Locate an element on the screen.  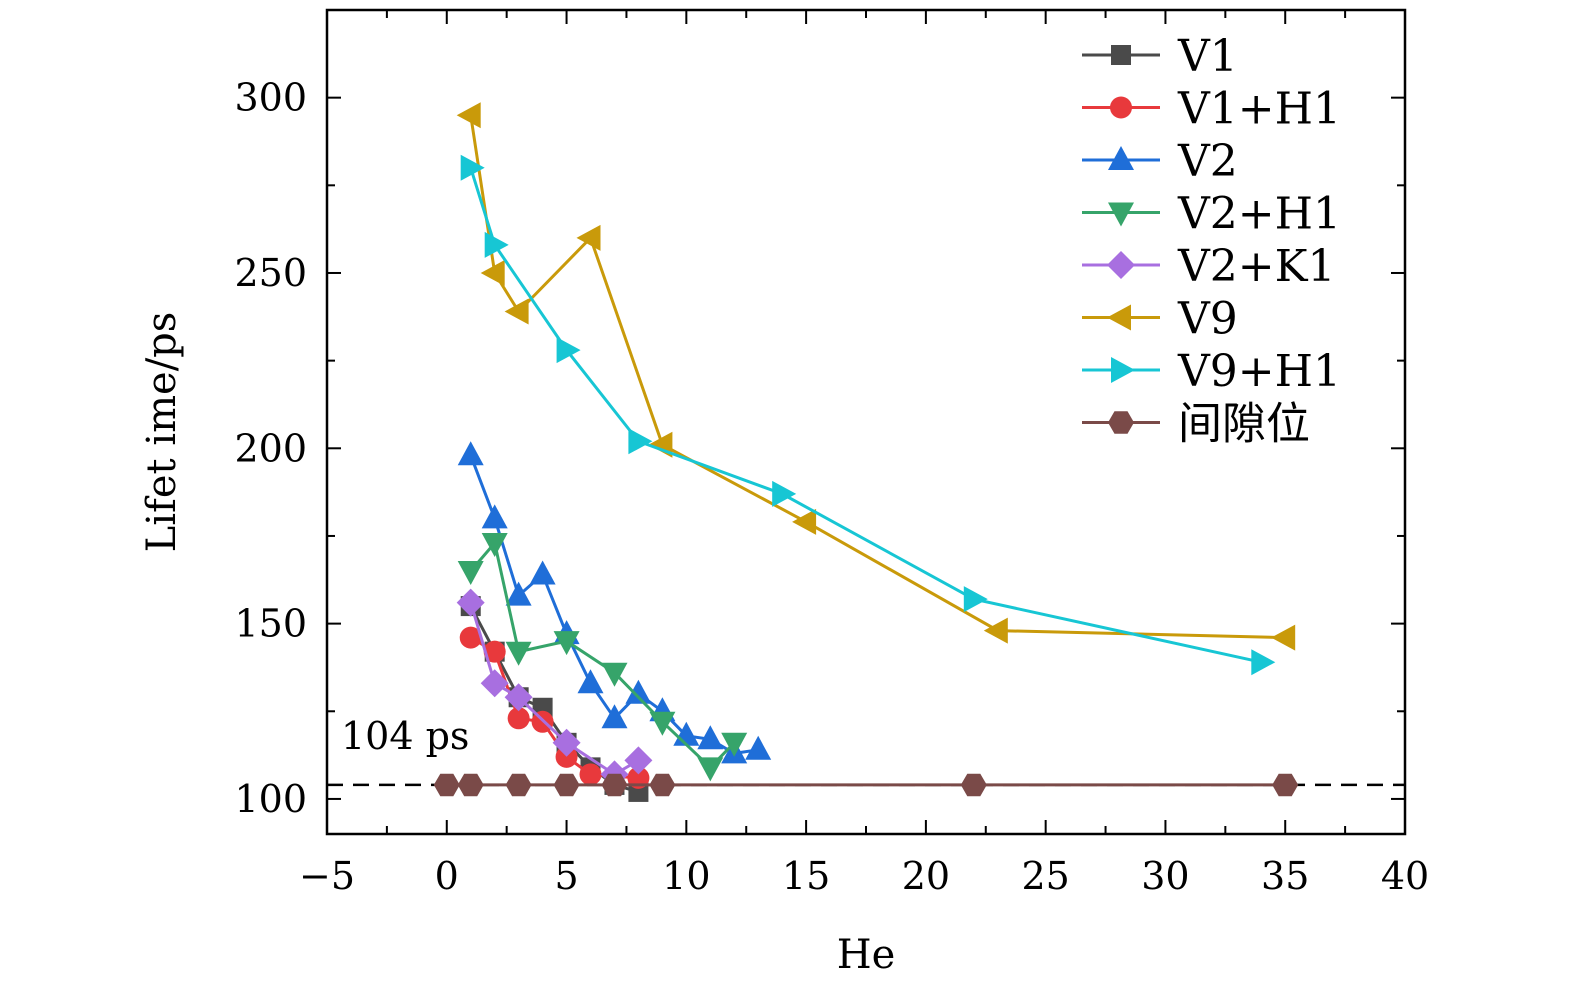
x-tick-label: 10 is located at coordinates (686, 876).